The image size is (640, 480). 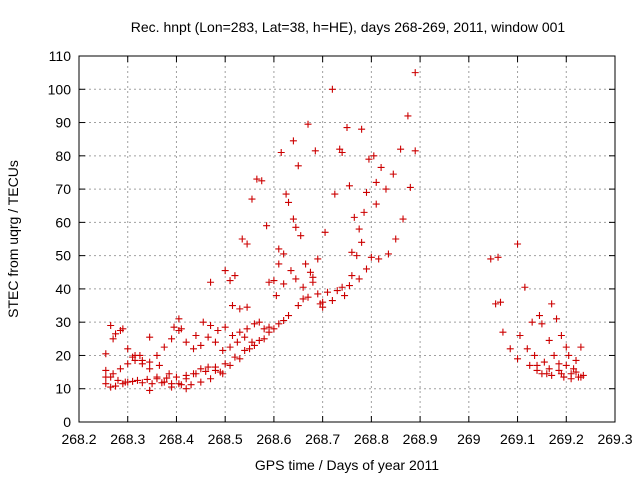 I want to click on y-tick-label: 40, so click(x=63, y=289).